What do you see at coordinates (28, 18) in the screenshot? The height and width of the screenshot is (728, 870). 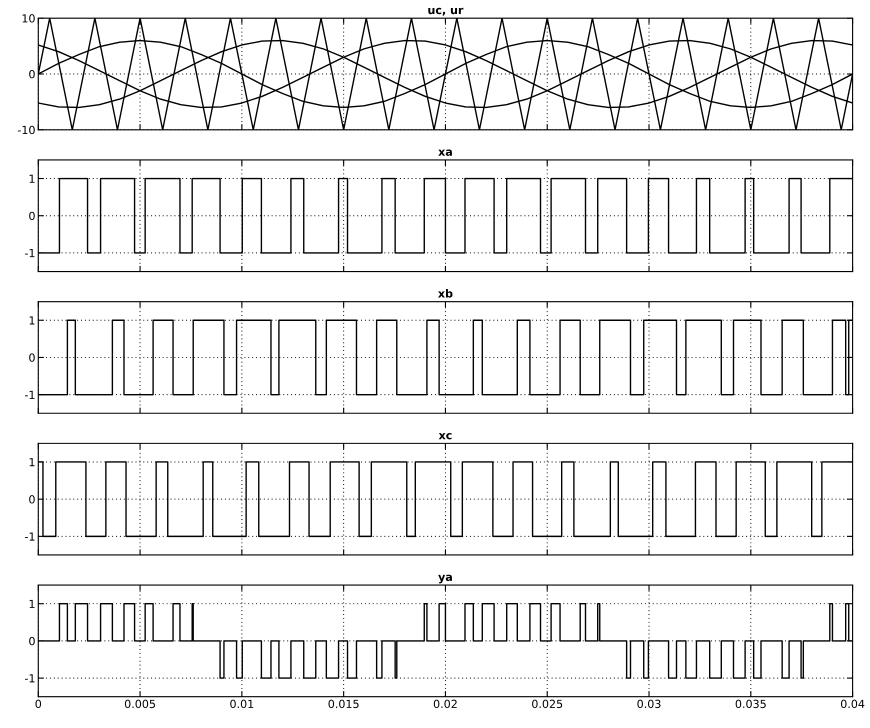 I see `y-tick-label: 10` at bounding box center [28, 18].